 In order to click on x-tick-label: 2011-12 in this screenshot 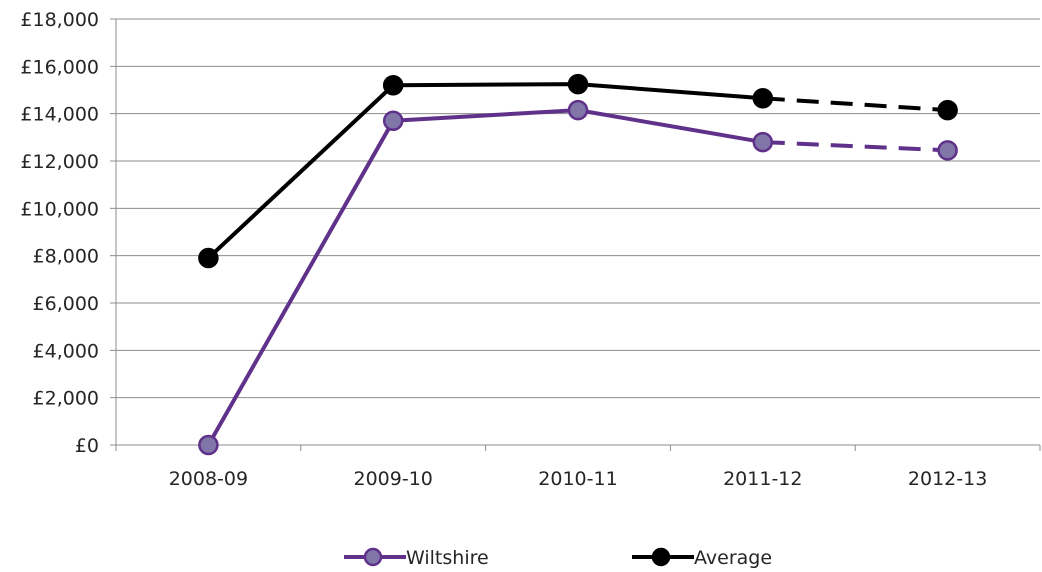, I will do `click(762, 479)`.